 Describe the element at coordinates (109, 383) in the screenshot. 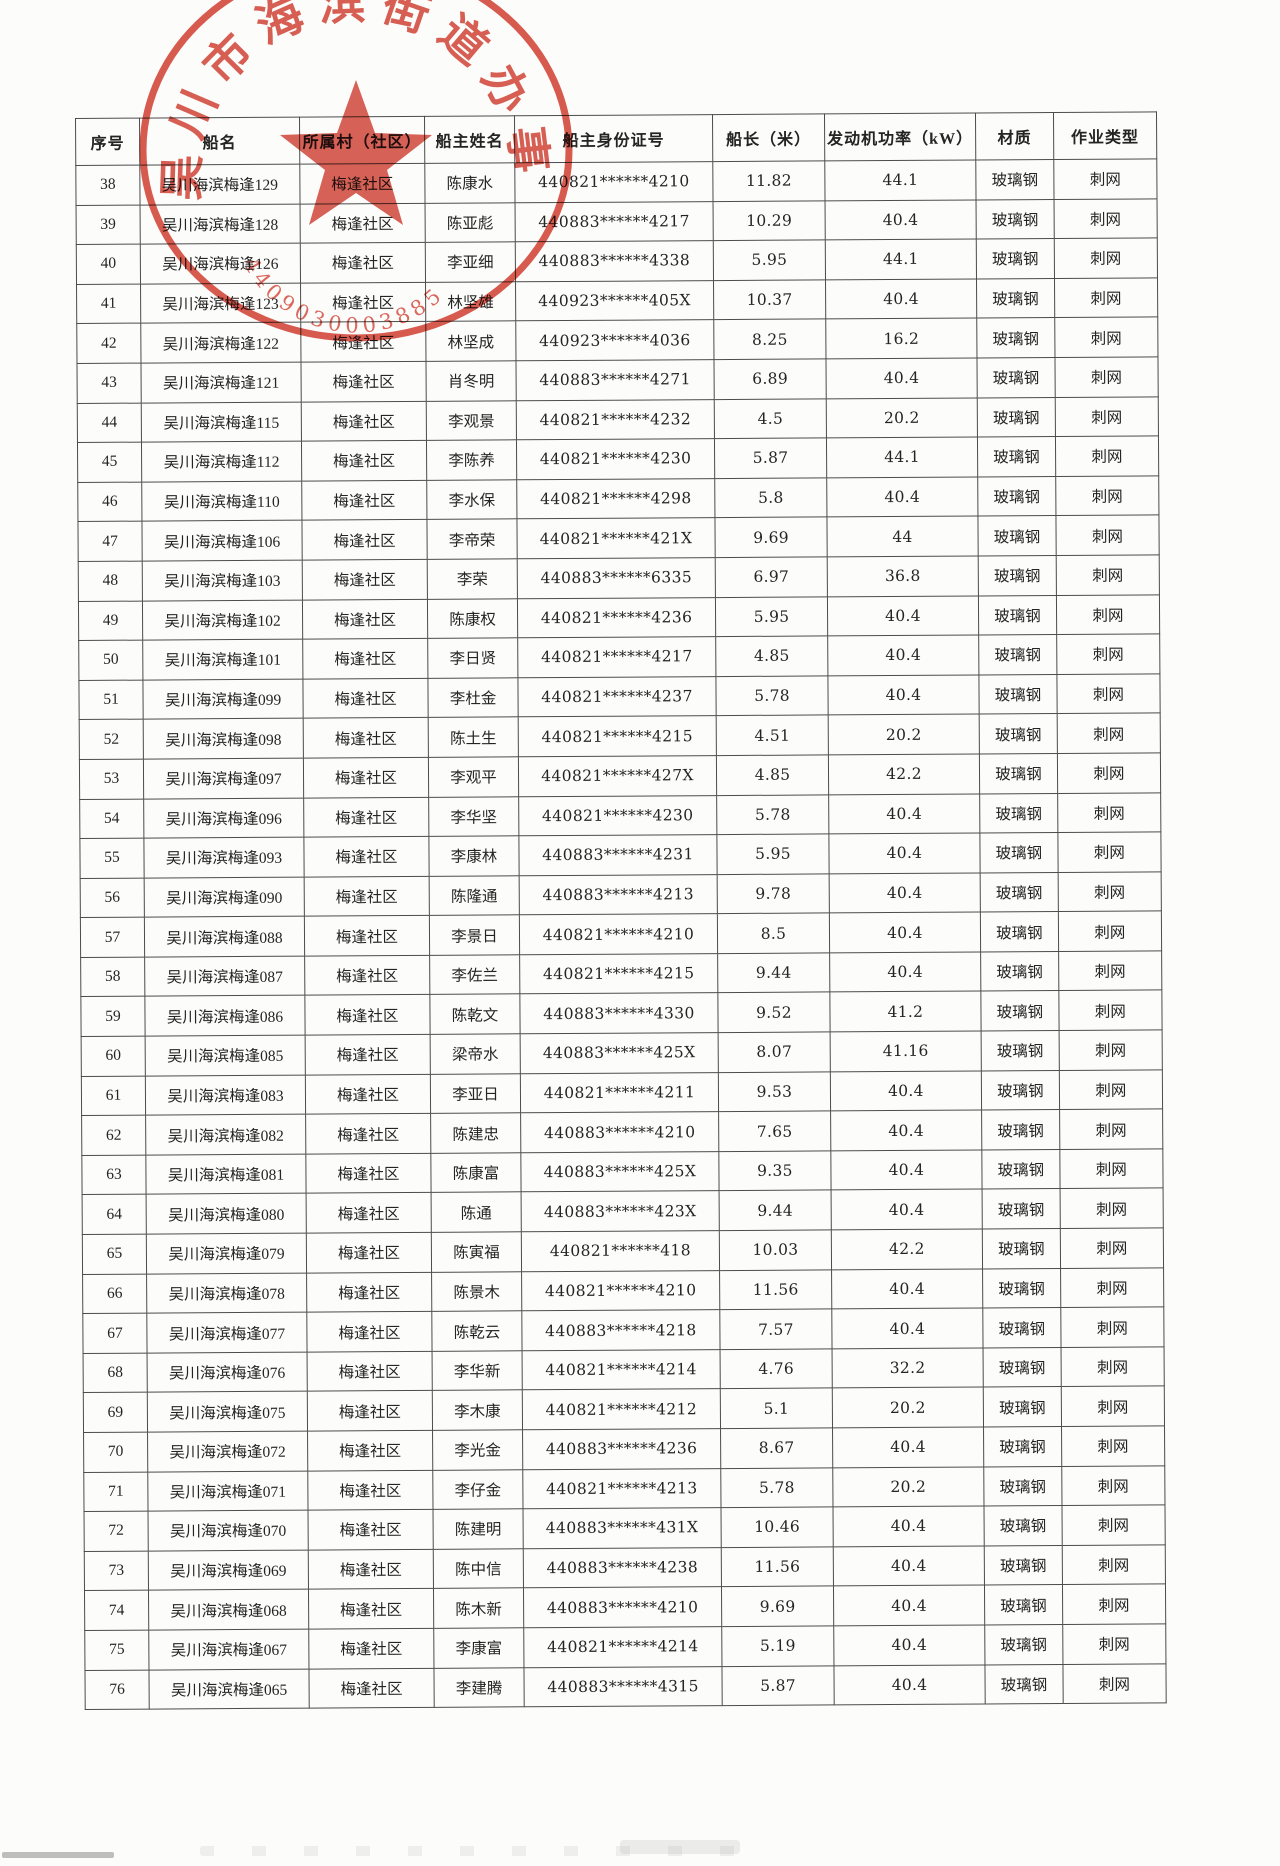

I see `cell-index: 43` at that location.